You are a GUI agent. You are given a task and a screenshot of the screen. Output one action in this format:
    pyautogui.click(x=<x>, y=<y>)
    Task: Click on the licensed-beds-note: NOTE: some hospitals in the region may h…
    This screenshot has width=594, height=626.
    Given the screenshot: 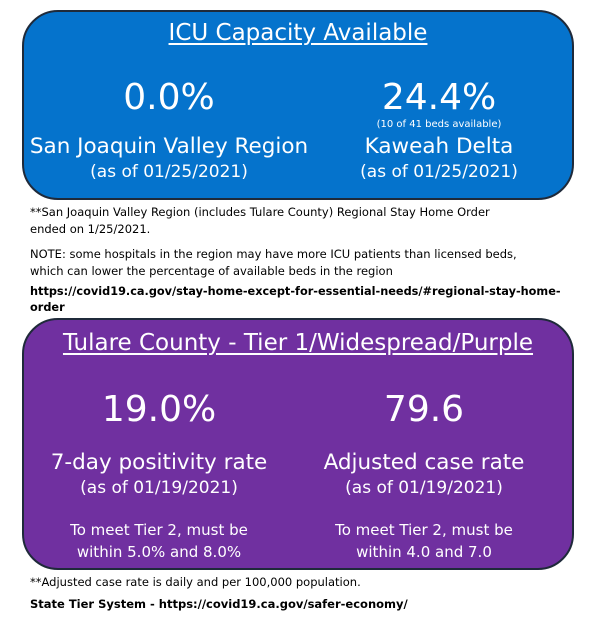 What is the action you would take?
    pyautogui.click(x=273, y=262)
    